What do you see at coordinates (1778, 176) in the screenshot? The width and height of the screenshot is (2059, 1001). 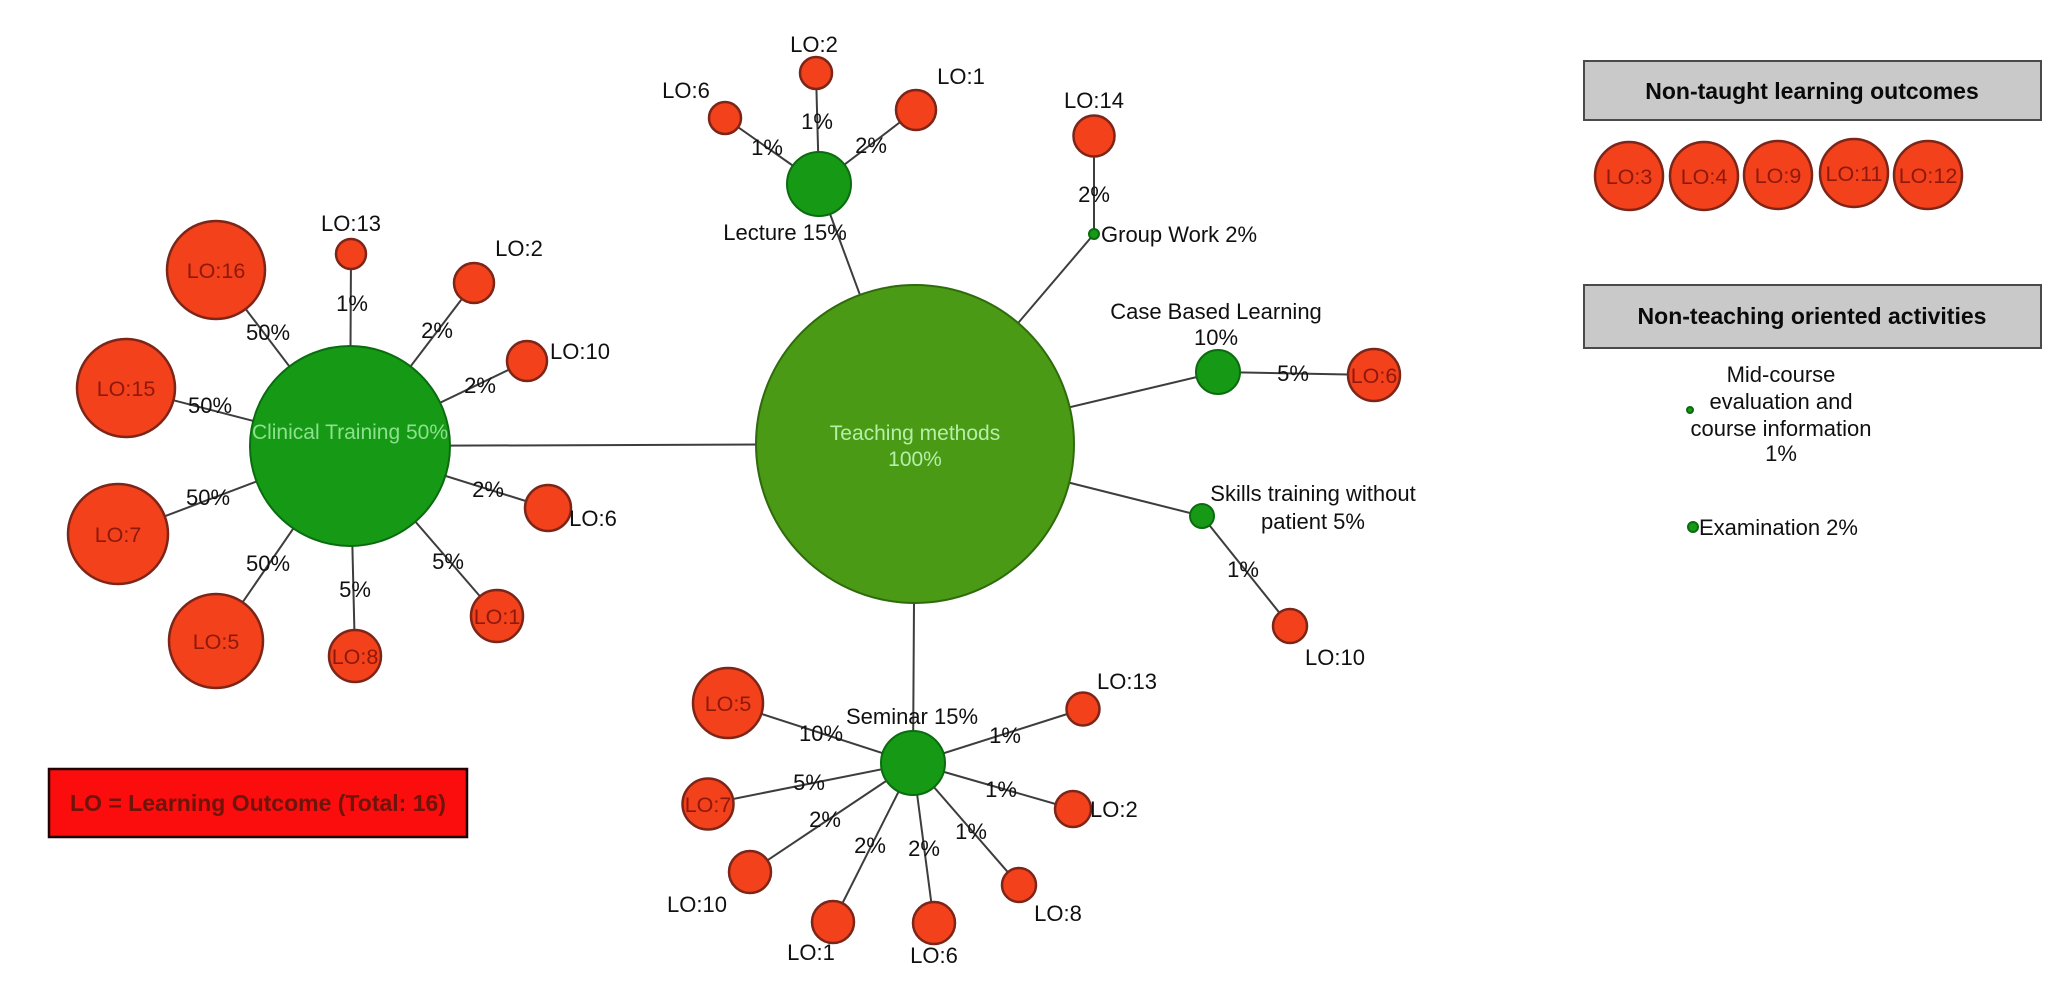 I see `svg-text: LO:9` at bounding box center [1778, 176].